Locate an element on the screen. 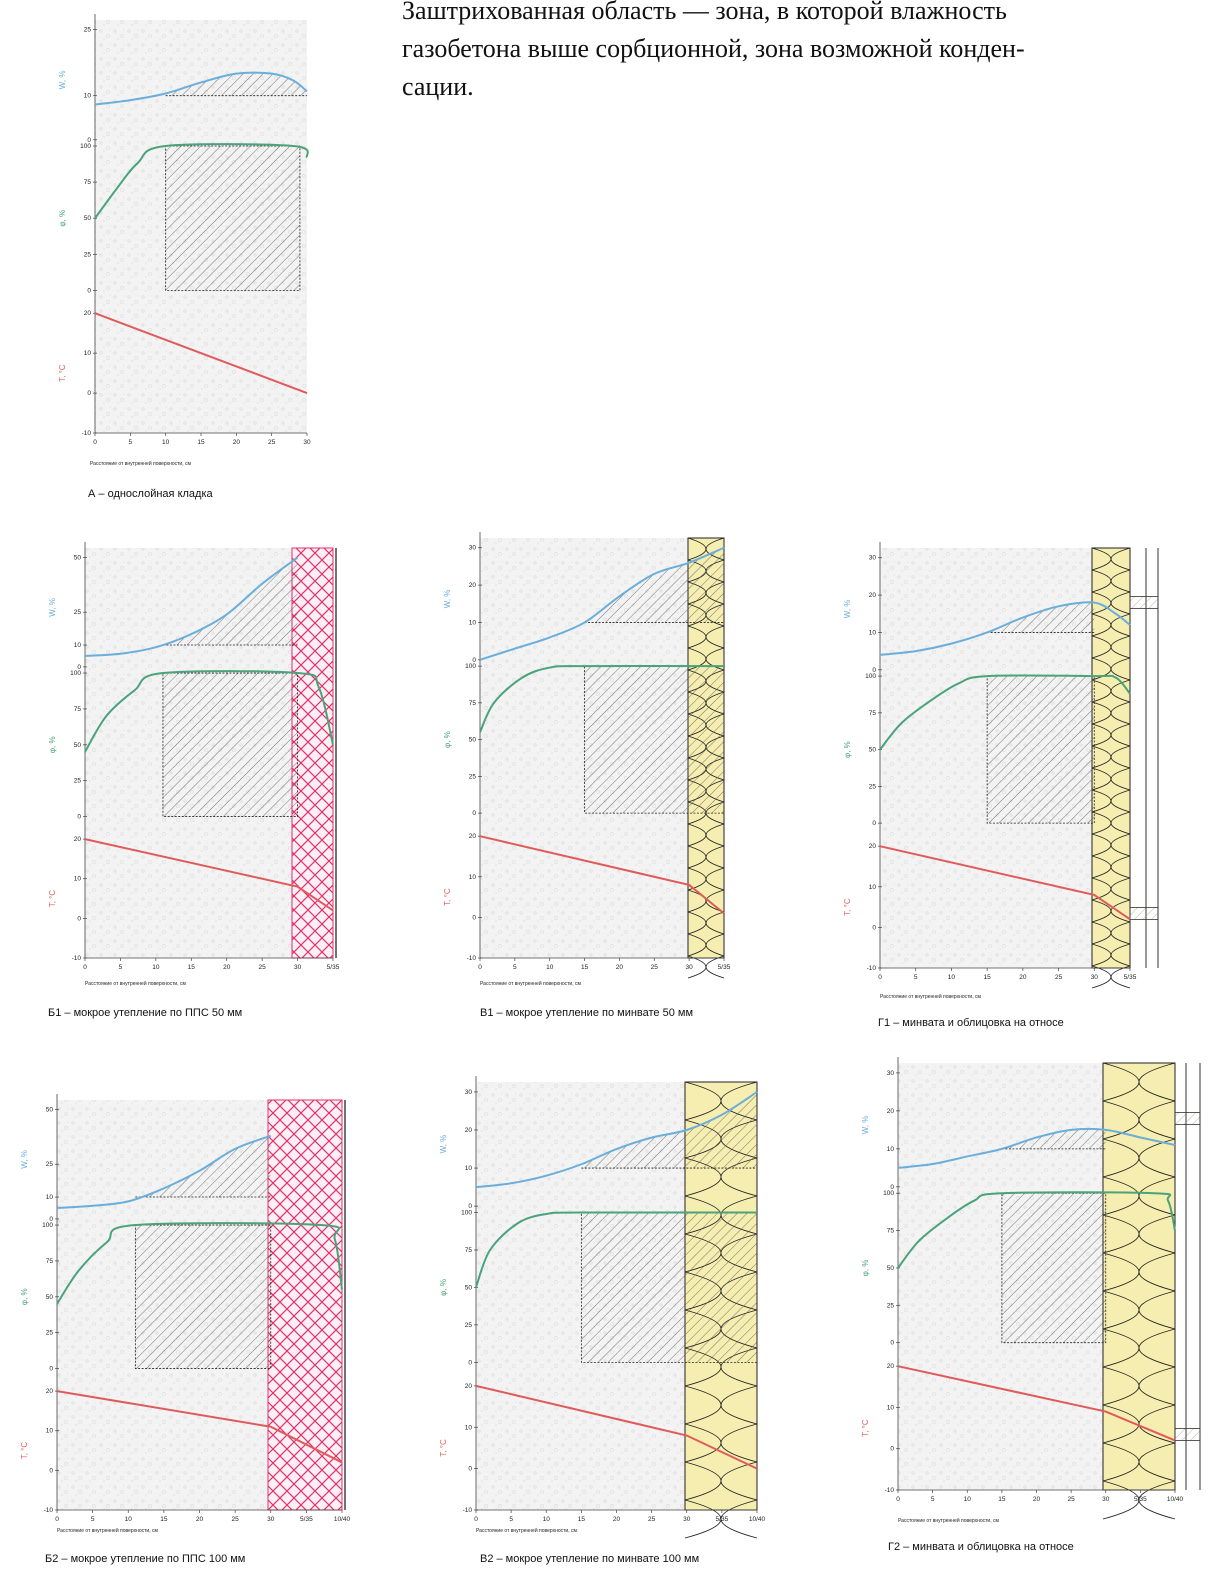  chart-title: Г2 – минвата и облицовка на относе is located at coordinates (981, 1547).